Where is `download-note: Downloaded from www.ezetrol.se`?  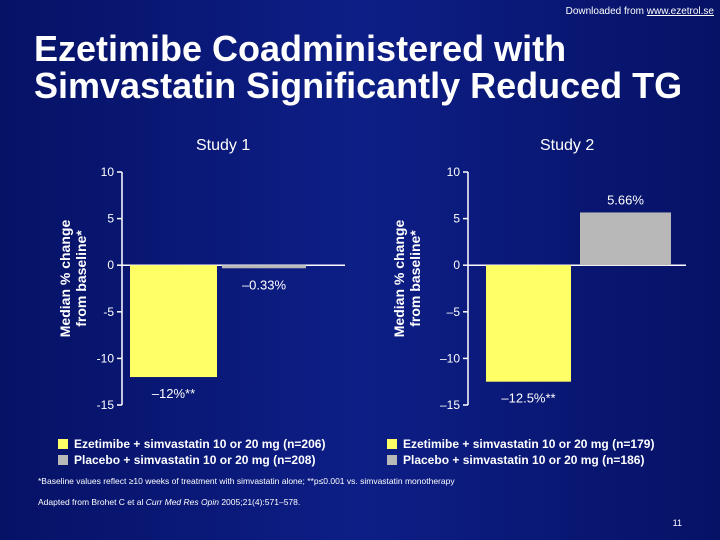
download-note: Downloaded from www.ezetrol.se is located at coordinates (640, 11).